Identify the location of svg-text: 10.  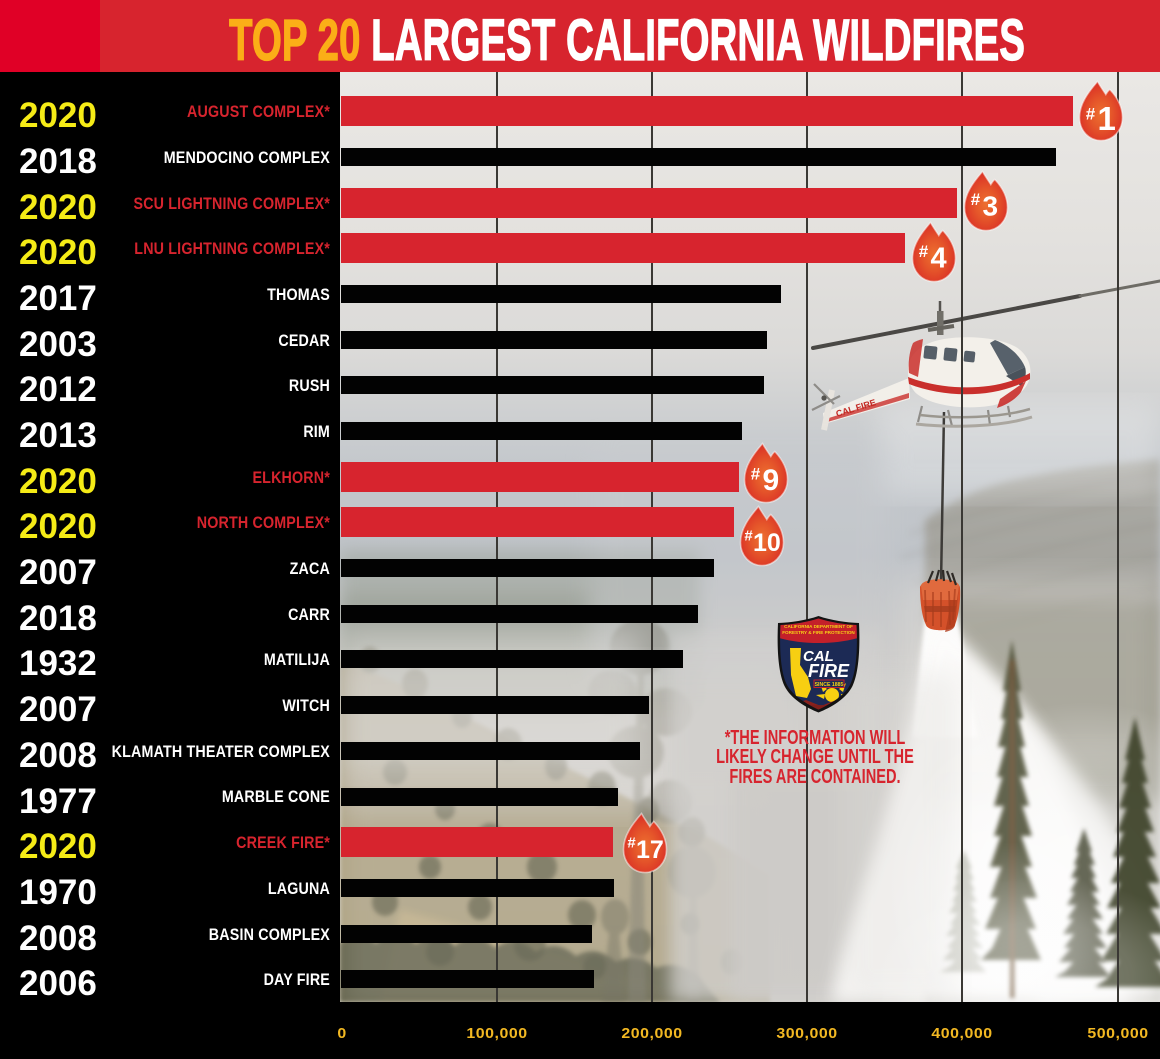
(767, 543).